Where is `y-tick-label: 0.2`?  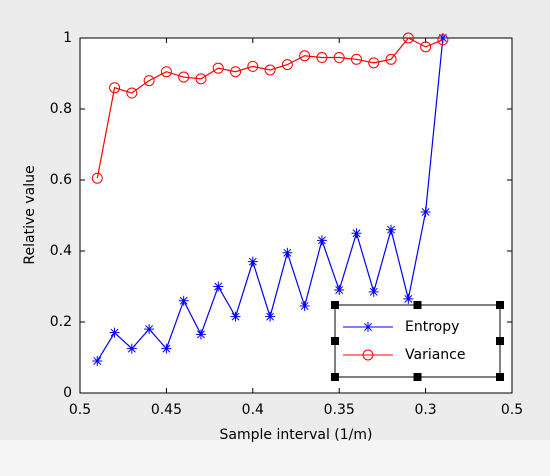
y-tick-label: 0.2 is located at coordinates (61, 322).